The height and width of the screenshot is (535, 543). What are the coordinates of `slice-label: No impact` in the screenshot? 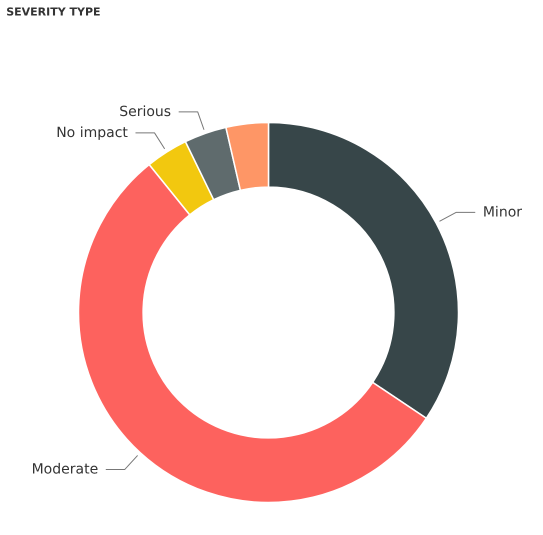 It's located at (92, 132).